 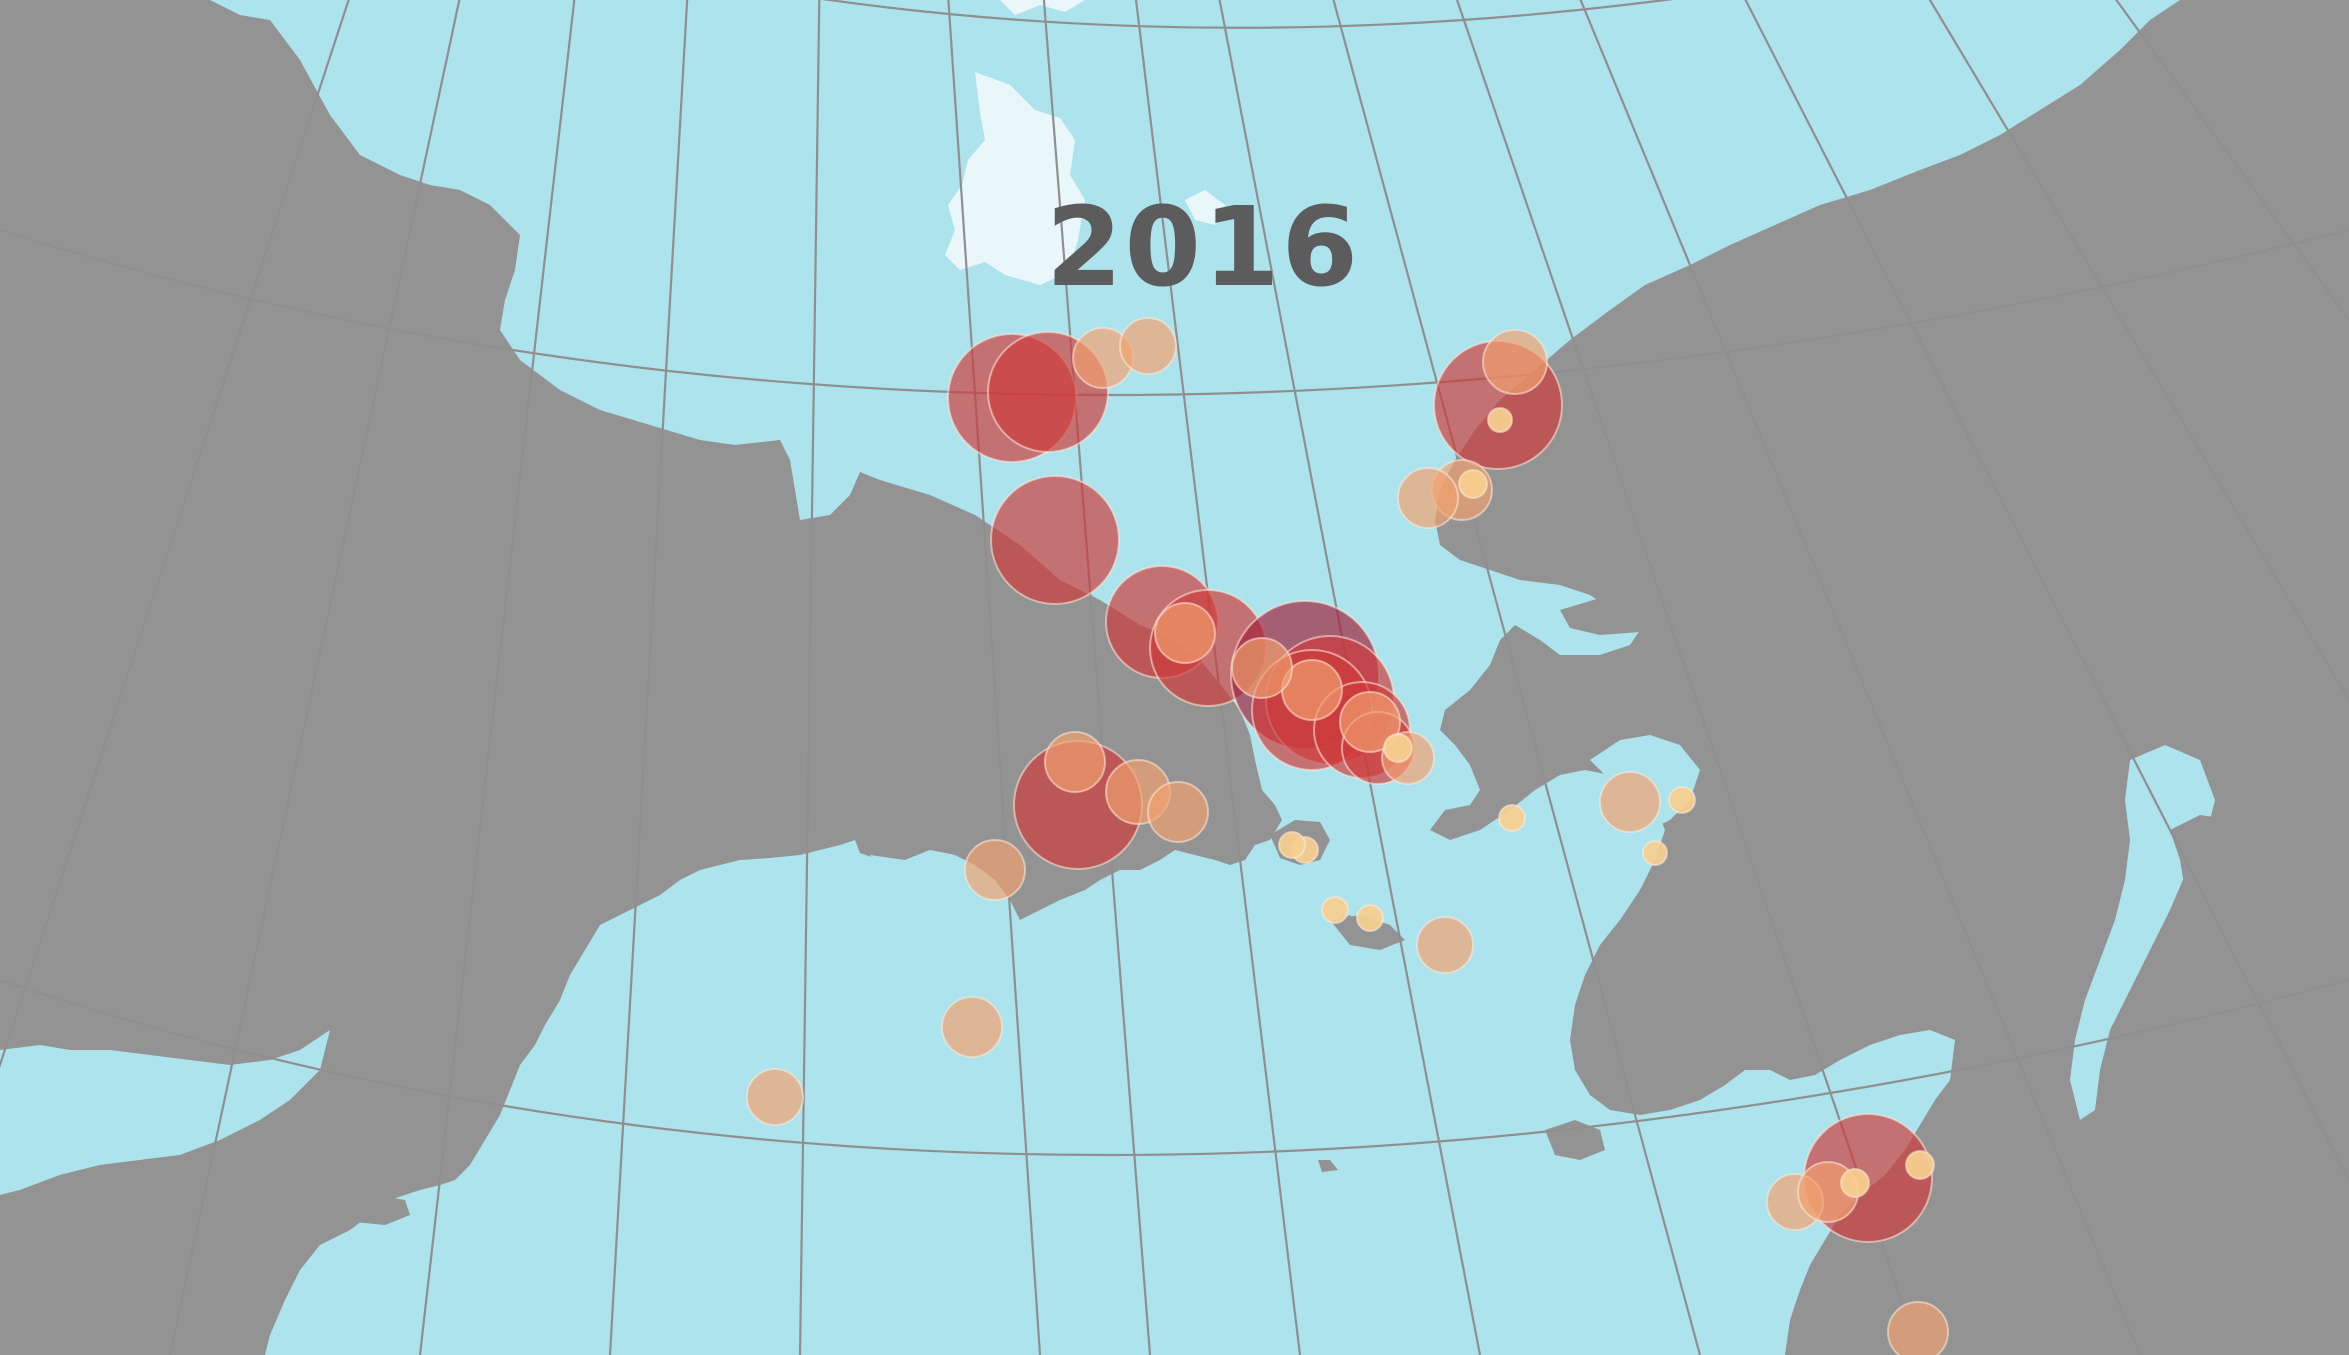 I want to click on alaska-south-coast, so click(x=165, y=1212).